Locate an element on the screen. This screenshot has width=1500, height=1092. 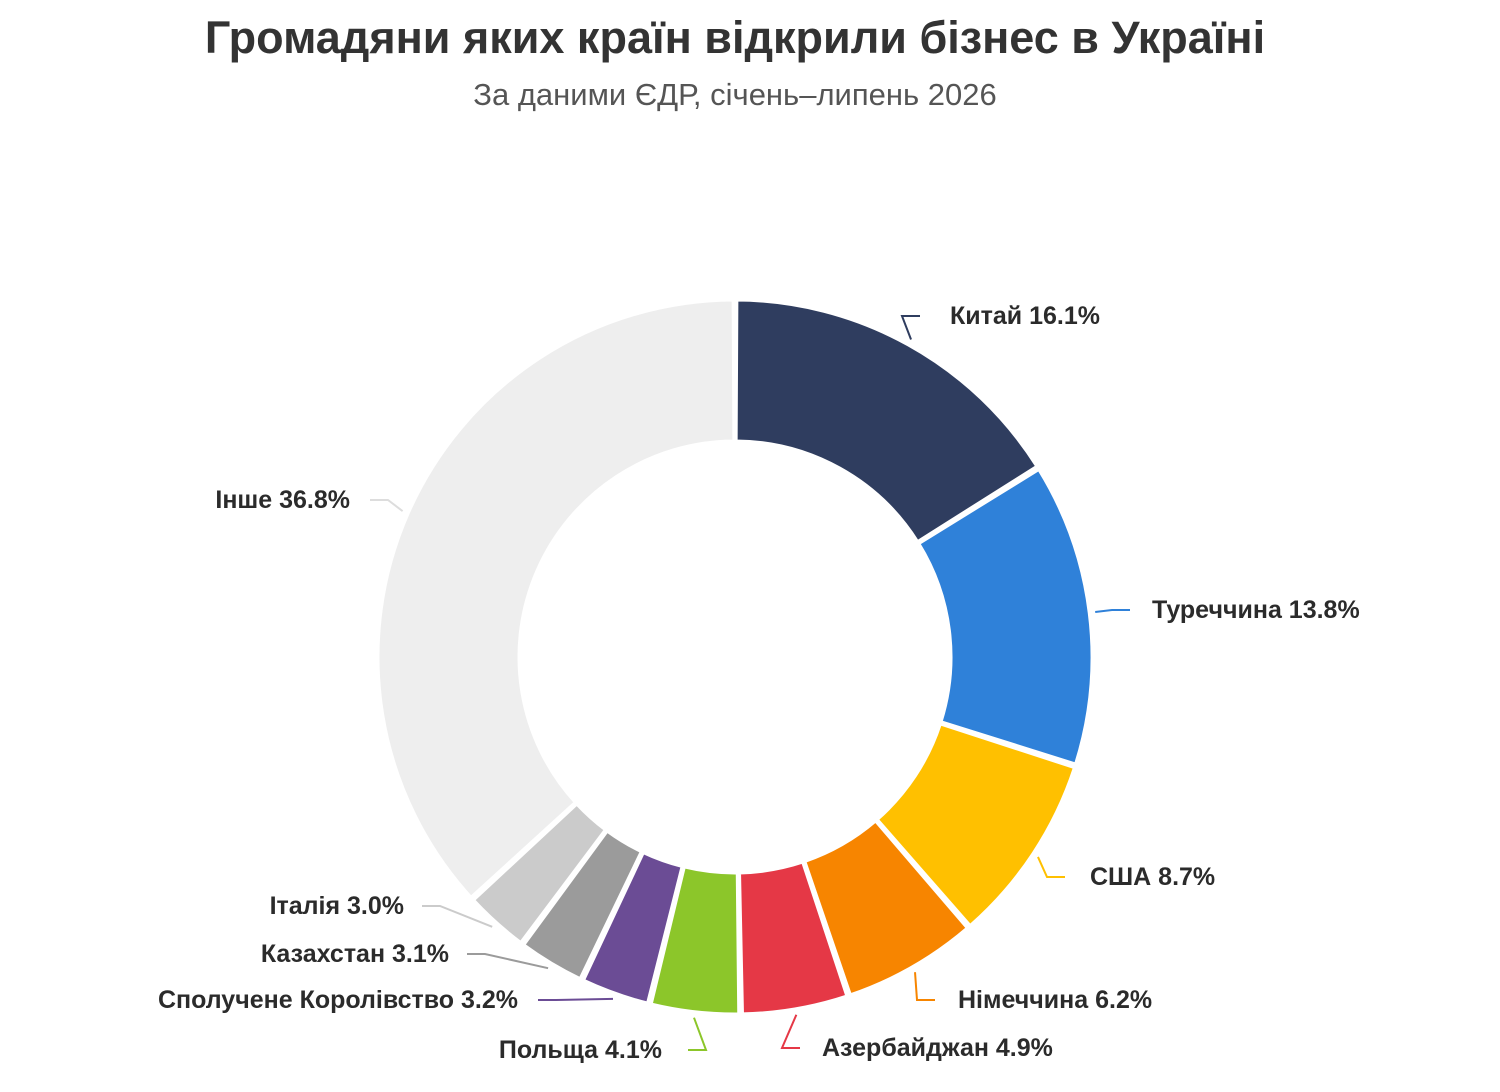
slice-label: Сполучене Королівство 3.2% is located at coordinates (338, 1000).